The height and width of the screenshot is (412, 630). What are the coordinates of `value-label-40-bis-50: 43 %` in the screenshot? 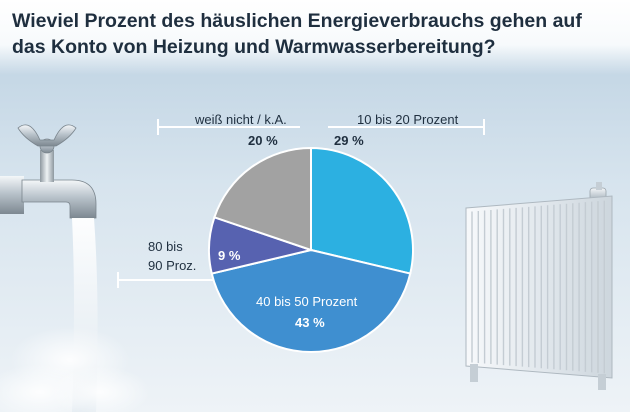 It's located at (310, 322).